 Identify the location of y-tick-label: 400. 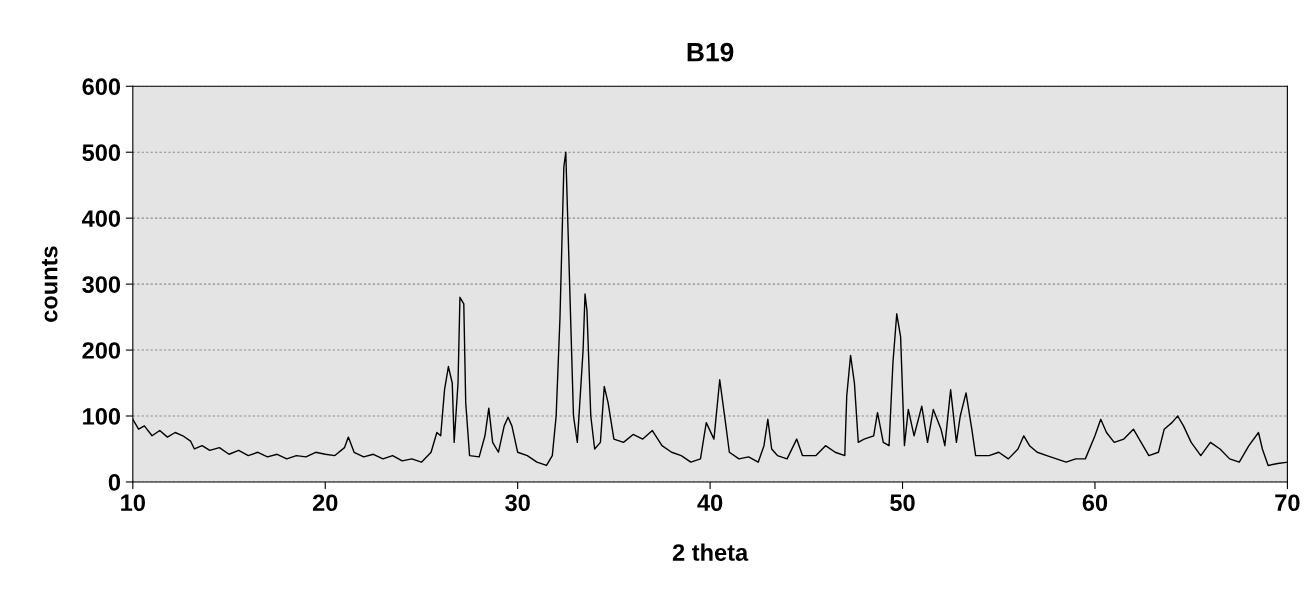
(101, 218).